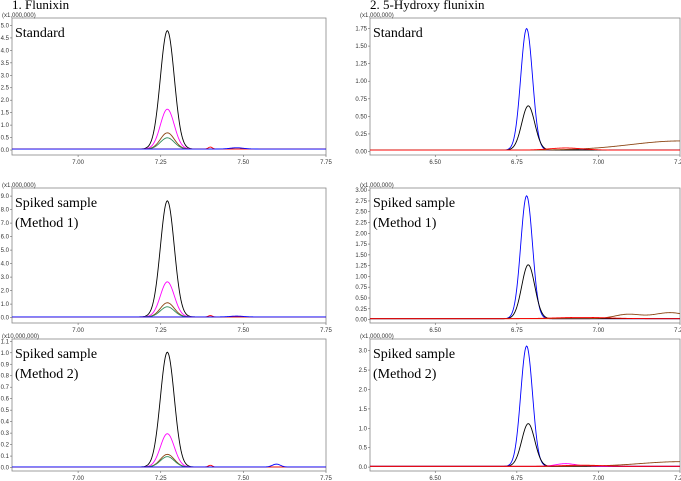 Image resolution: width=681 pixels, height=481 pixels. Describe the element at coordinates (5, 265) in the screenshot. I see `y-tick-label: 4.0` at that location.